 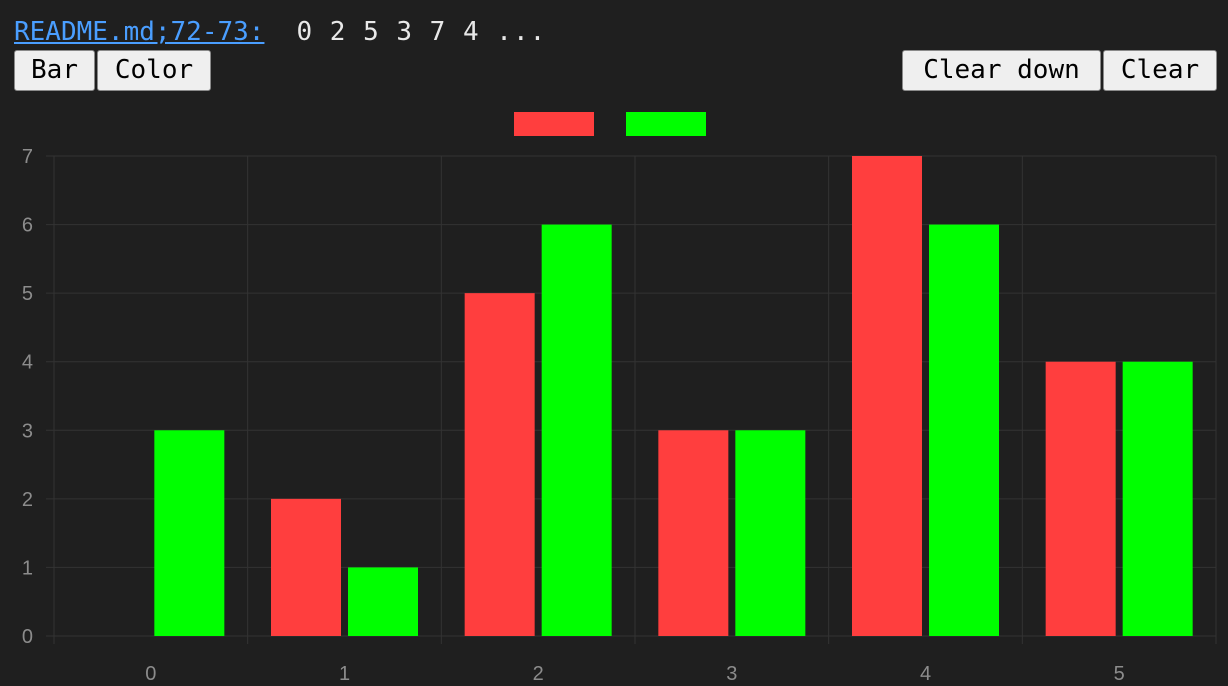 What do you see at coordinates (27, 157) in the screenshot?
I see `y-tick-label: 7` at bounding box center [27, 157].